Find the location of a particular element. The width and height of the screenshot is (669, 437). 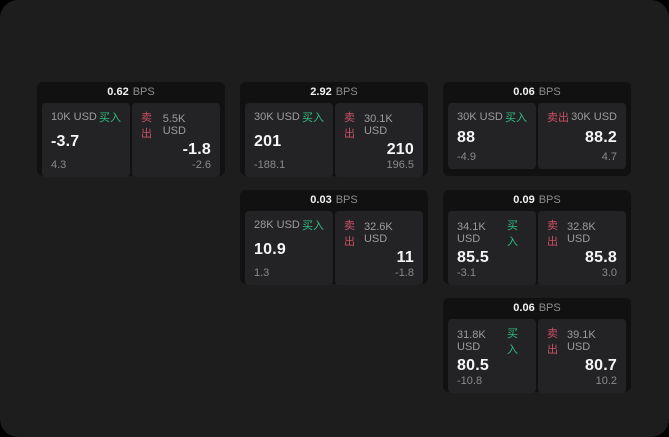

buy-tile: 34.1K USD 买入 85.5 -3.1 is located at coordinates (492, 248).